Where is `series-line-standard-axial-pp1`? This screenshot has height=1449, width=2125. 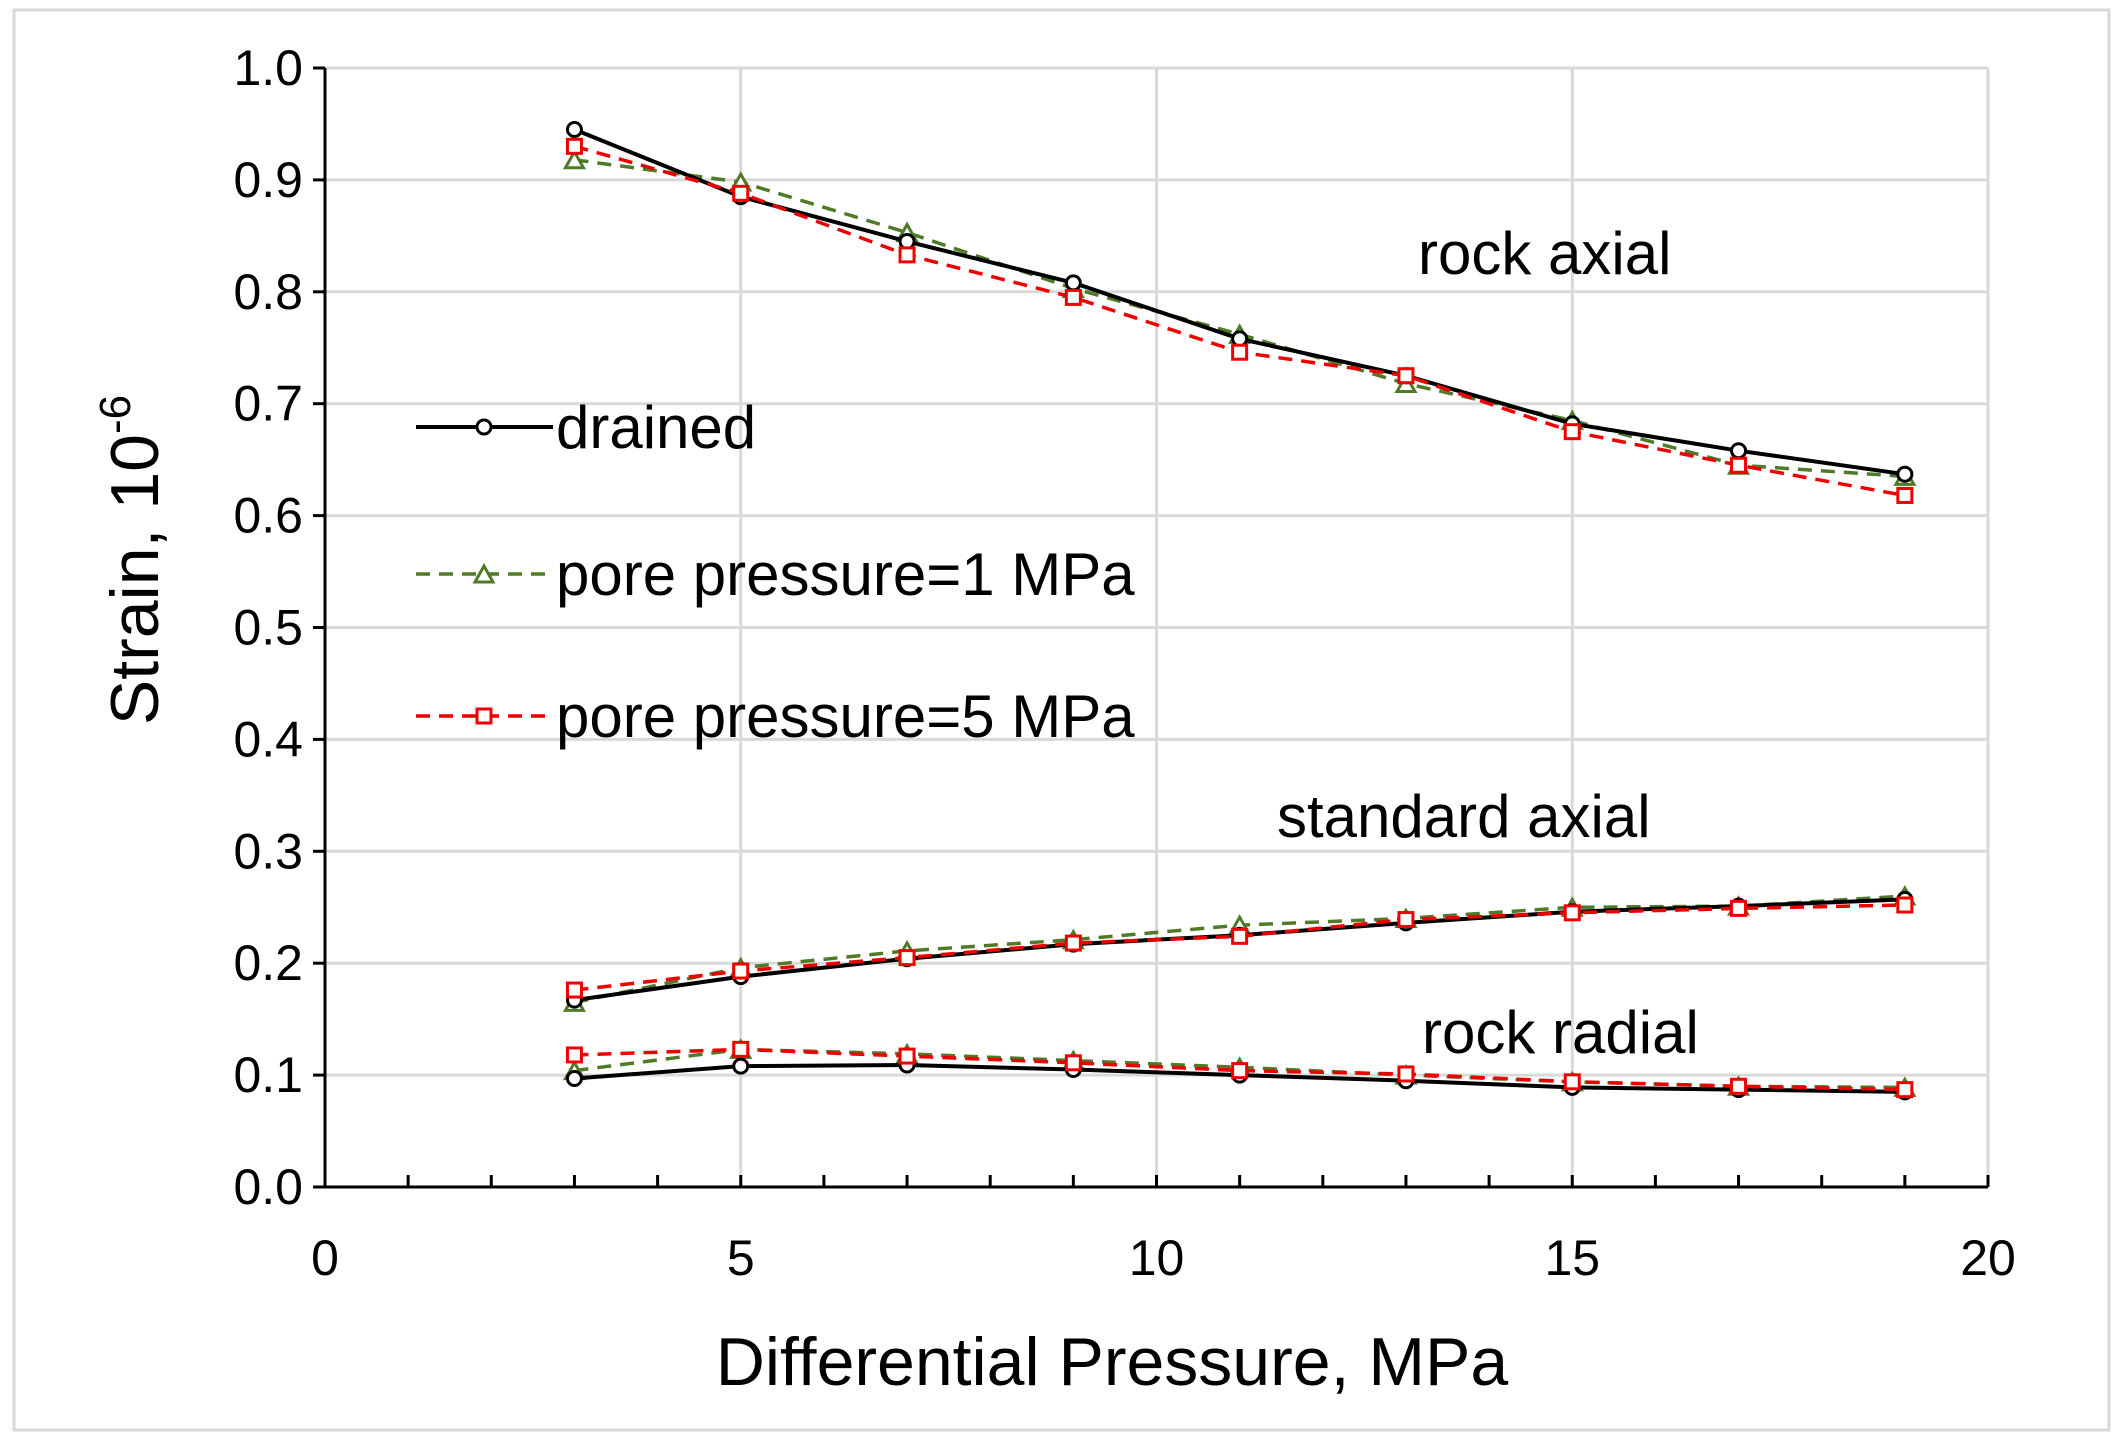 series-line-standard-axial-pp1 is located at coordinates (1239, 949).